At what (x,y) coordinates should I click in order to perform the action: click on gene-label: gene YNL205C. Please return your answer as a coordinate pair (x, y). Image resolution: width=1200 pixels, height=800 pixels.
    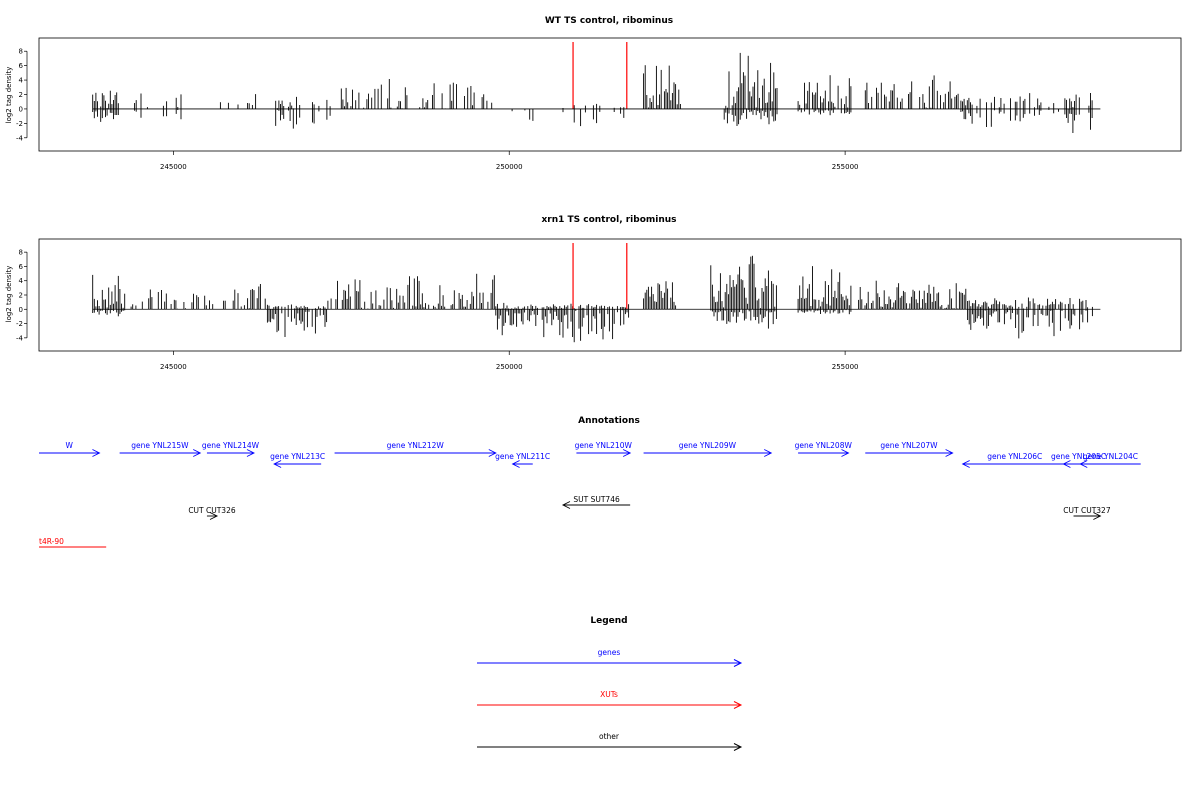
    Looking at the image, I should click on (1078, 456).